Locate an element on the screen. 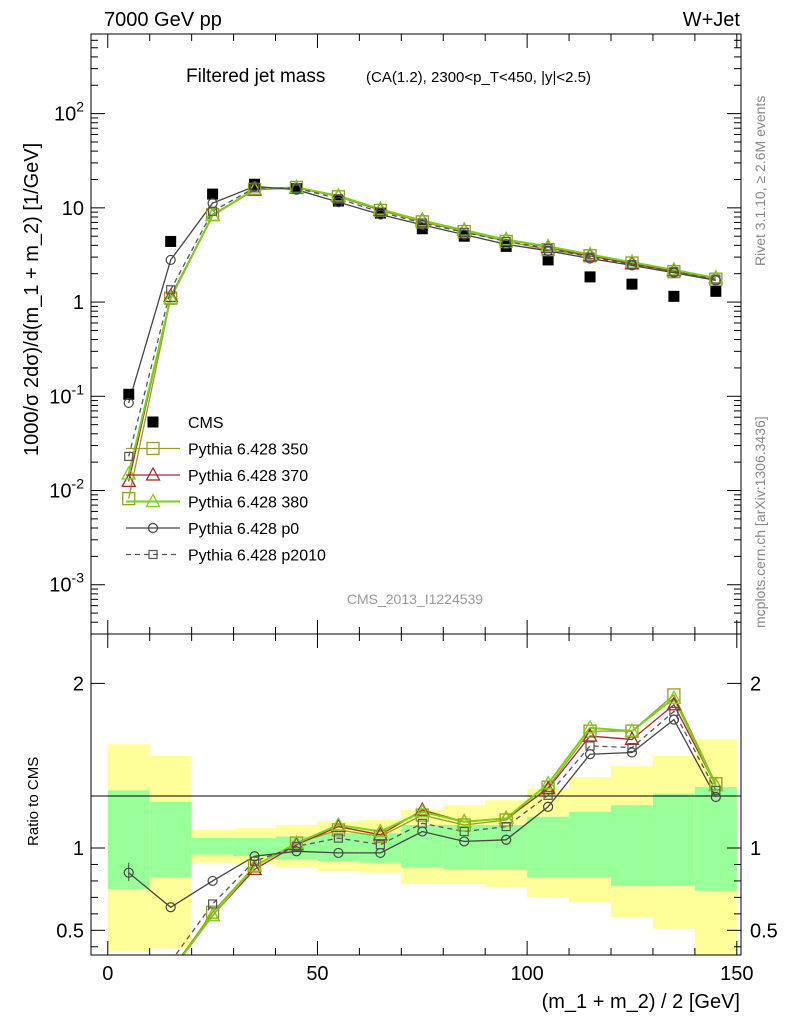  legend-label: Pythia 6.428 380 is located at coordinates (248, 503).